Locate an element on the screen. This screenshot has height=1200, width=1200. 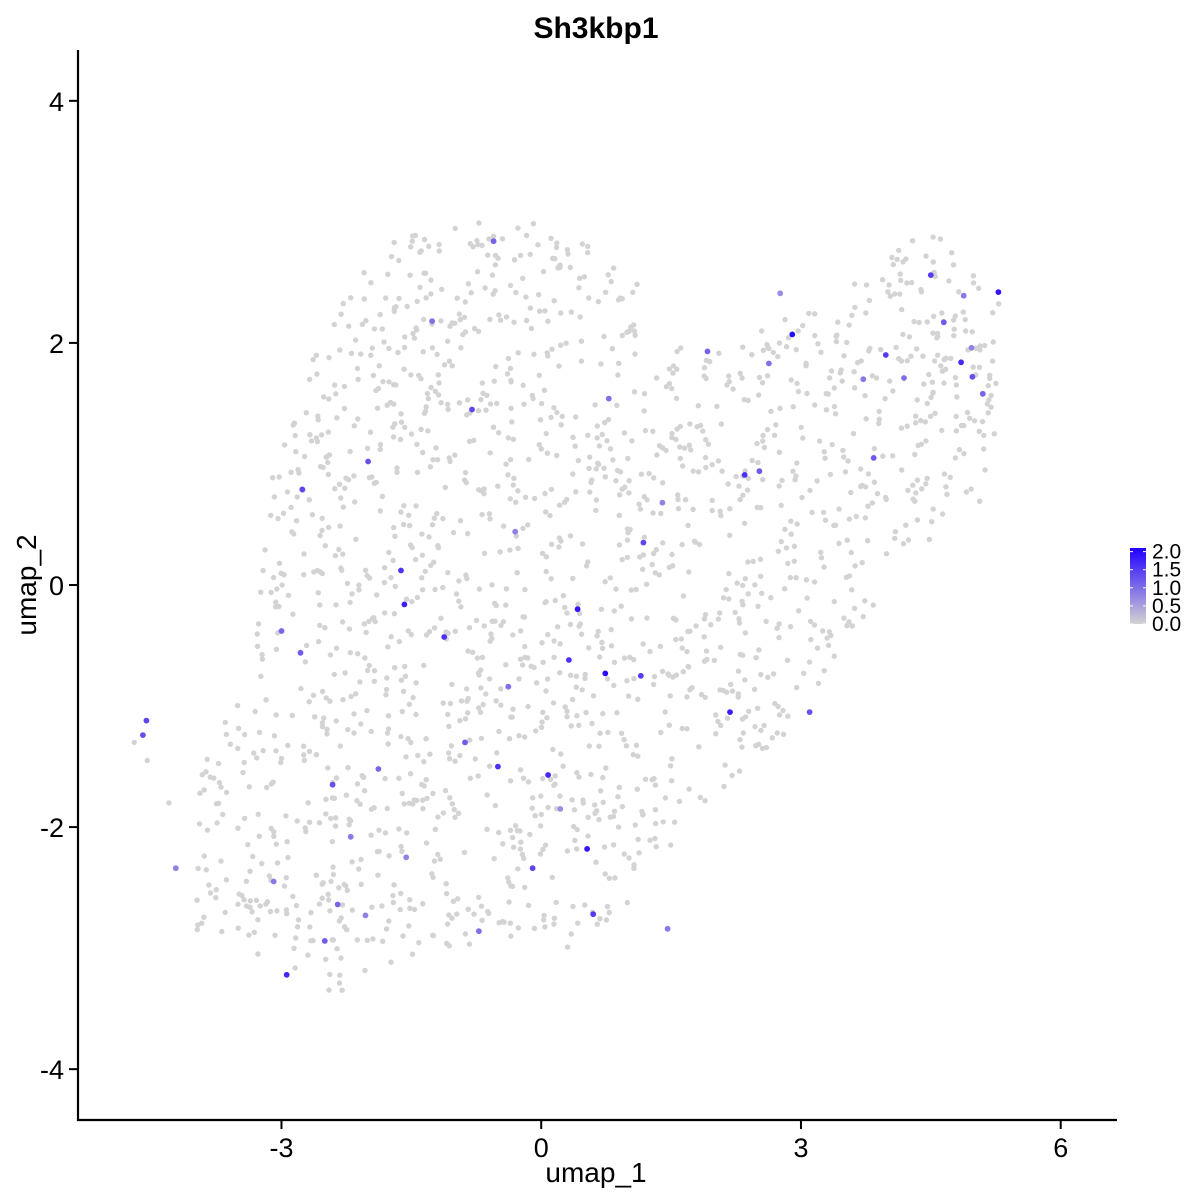
x-axis-ticks: -3 0 3 6 is located at coordinates (668, 1142).